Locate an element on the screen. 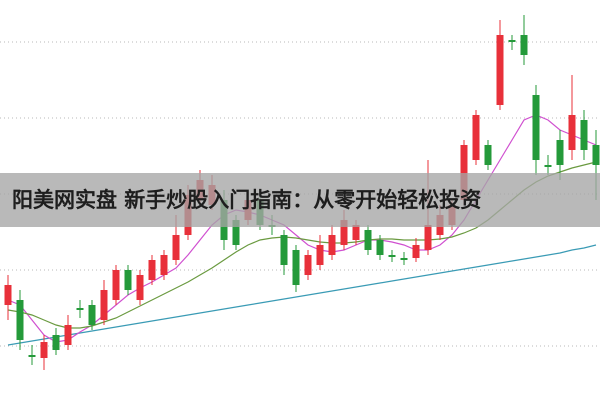 The height and width of the screenshot is (400, 600). title-banner is located at coordinates (300, 200).